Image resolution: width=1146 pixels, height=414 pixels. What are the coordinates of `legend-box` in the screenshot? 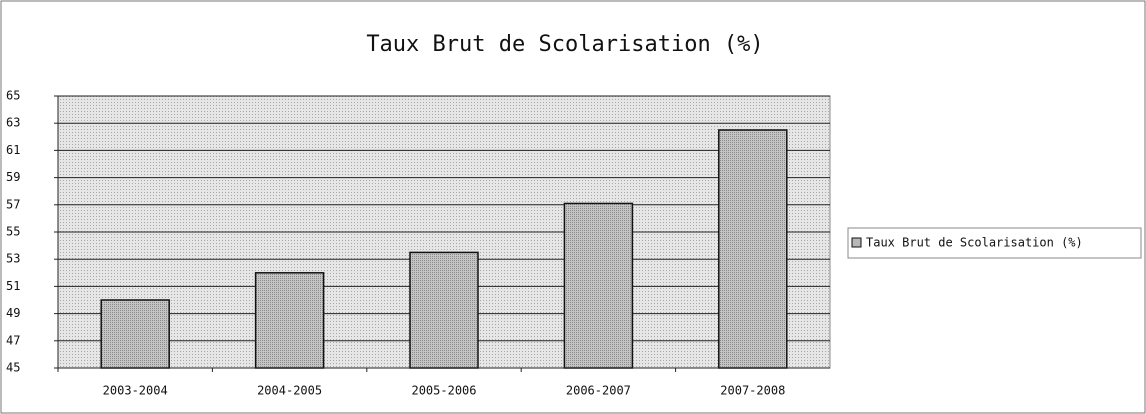 It's located at (994, 243).